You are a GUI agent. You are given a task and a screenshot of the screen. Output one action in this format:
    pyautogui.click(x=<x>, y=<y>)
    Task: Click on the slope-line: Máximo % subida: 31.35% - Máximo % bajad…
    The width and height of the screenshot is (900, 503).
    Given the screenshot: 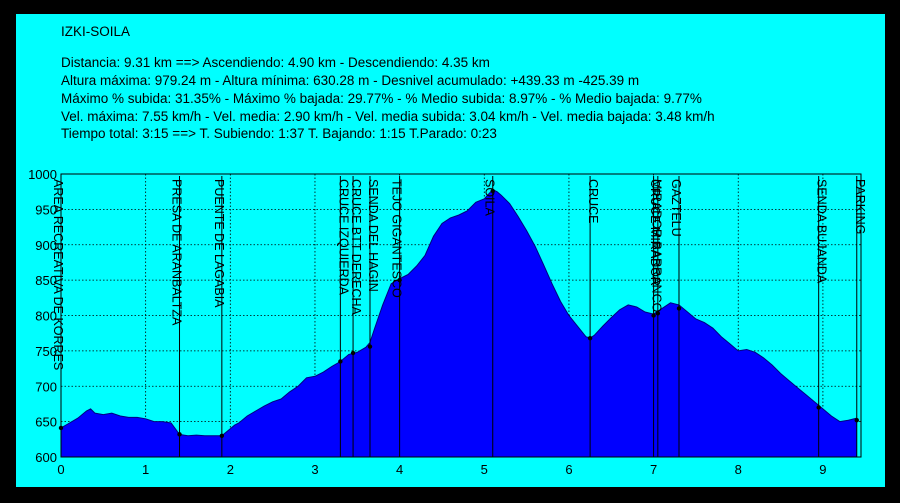 What is the action you would take?
    pyautogui.click(x=381, y=98)
    